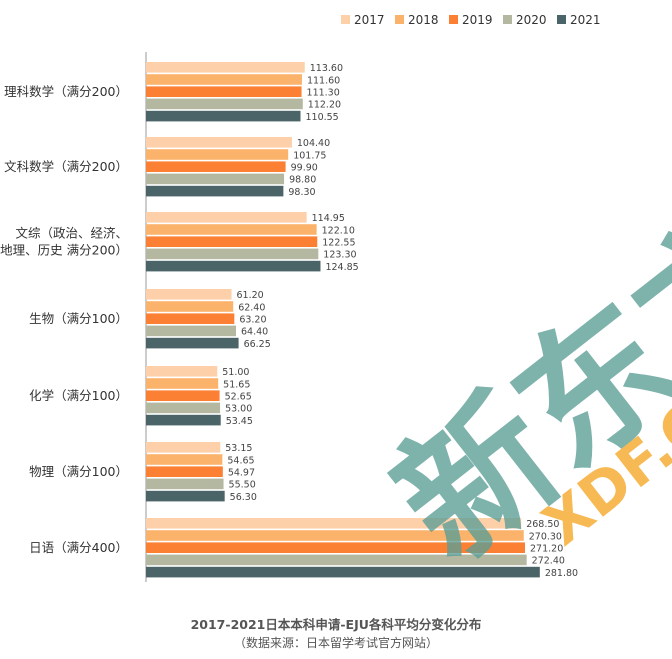 The width and height of the screenshot is (672, 659). What do you see at coordinates (78, 471) in the screenshot?
I see `category-label: 物理（满分100）` at bounding box center [78, 471].